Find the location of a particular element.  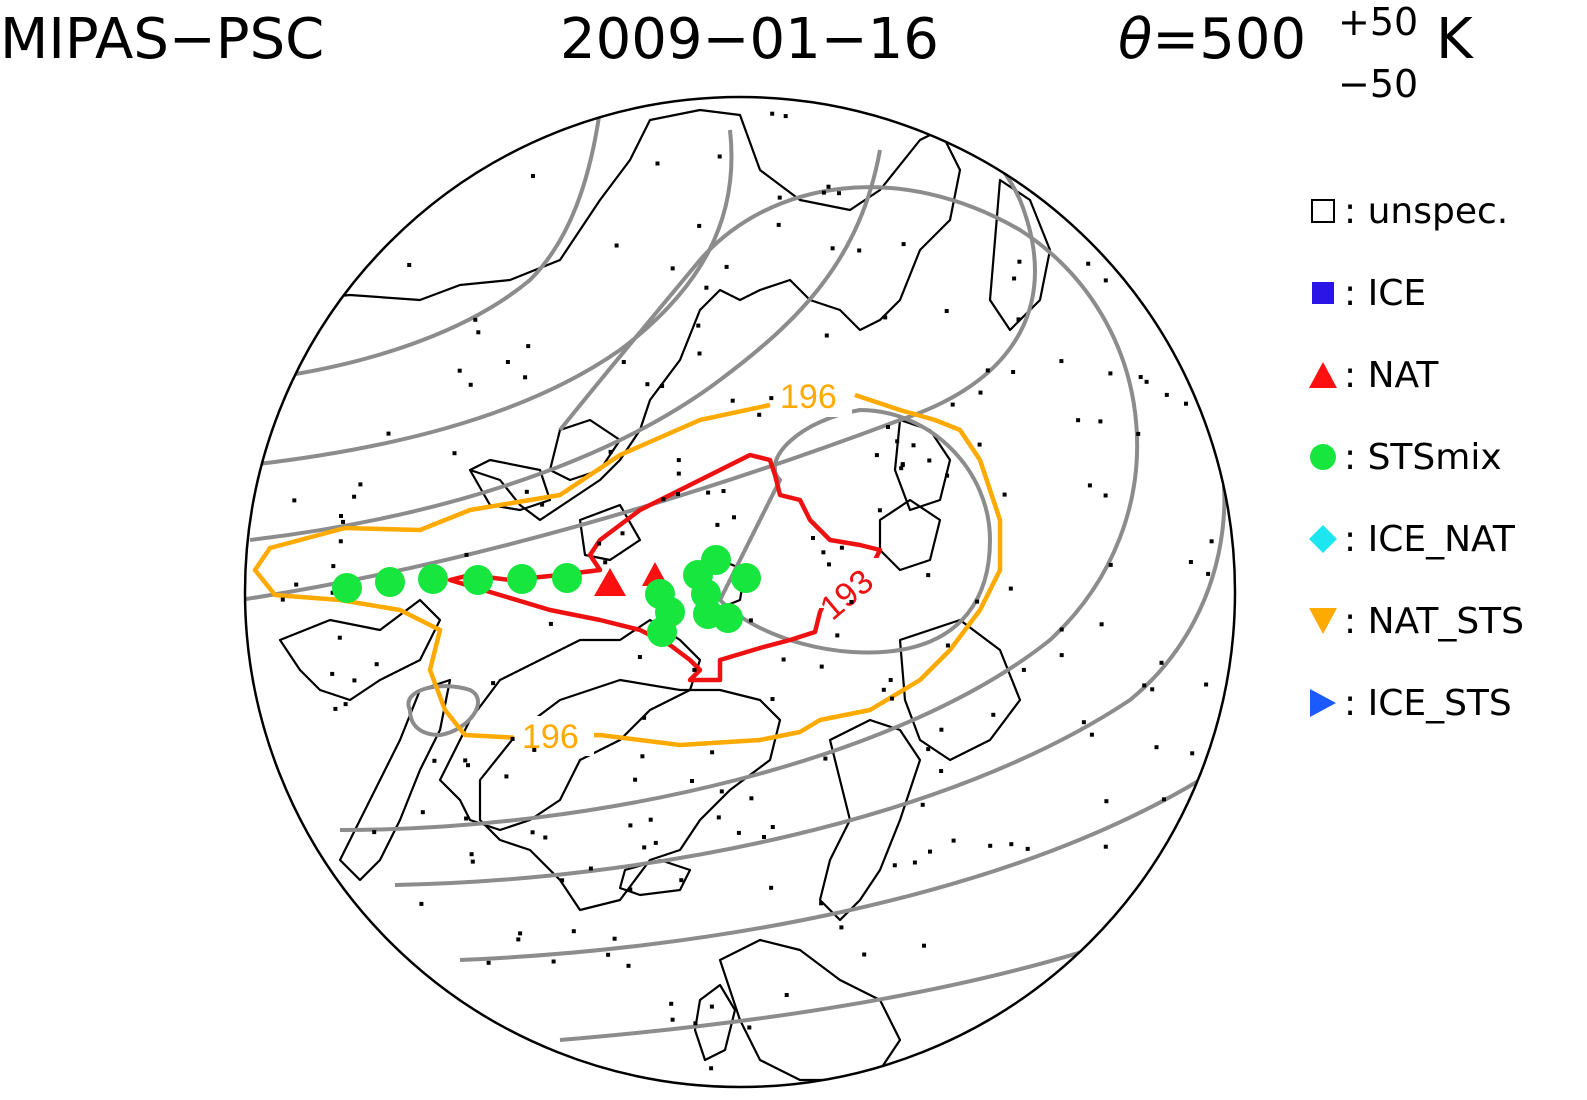

theta-symbol: θ is located at coordinates (1135, 39).